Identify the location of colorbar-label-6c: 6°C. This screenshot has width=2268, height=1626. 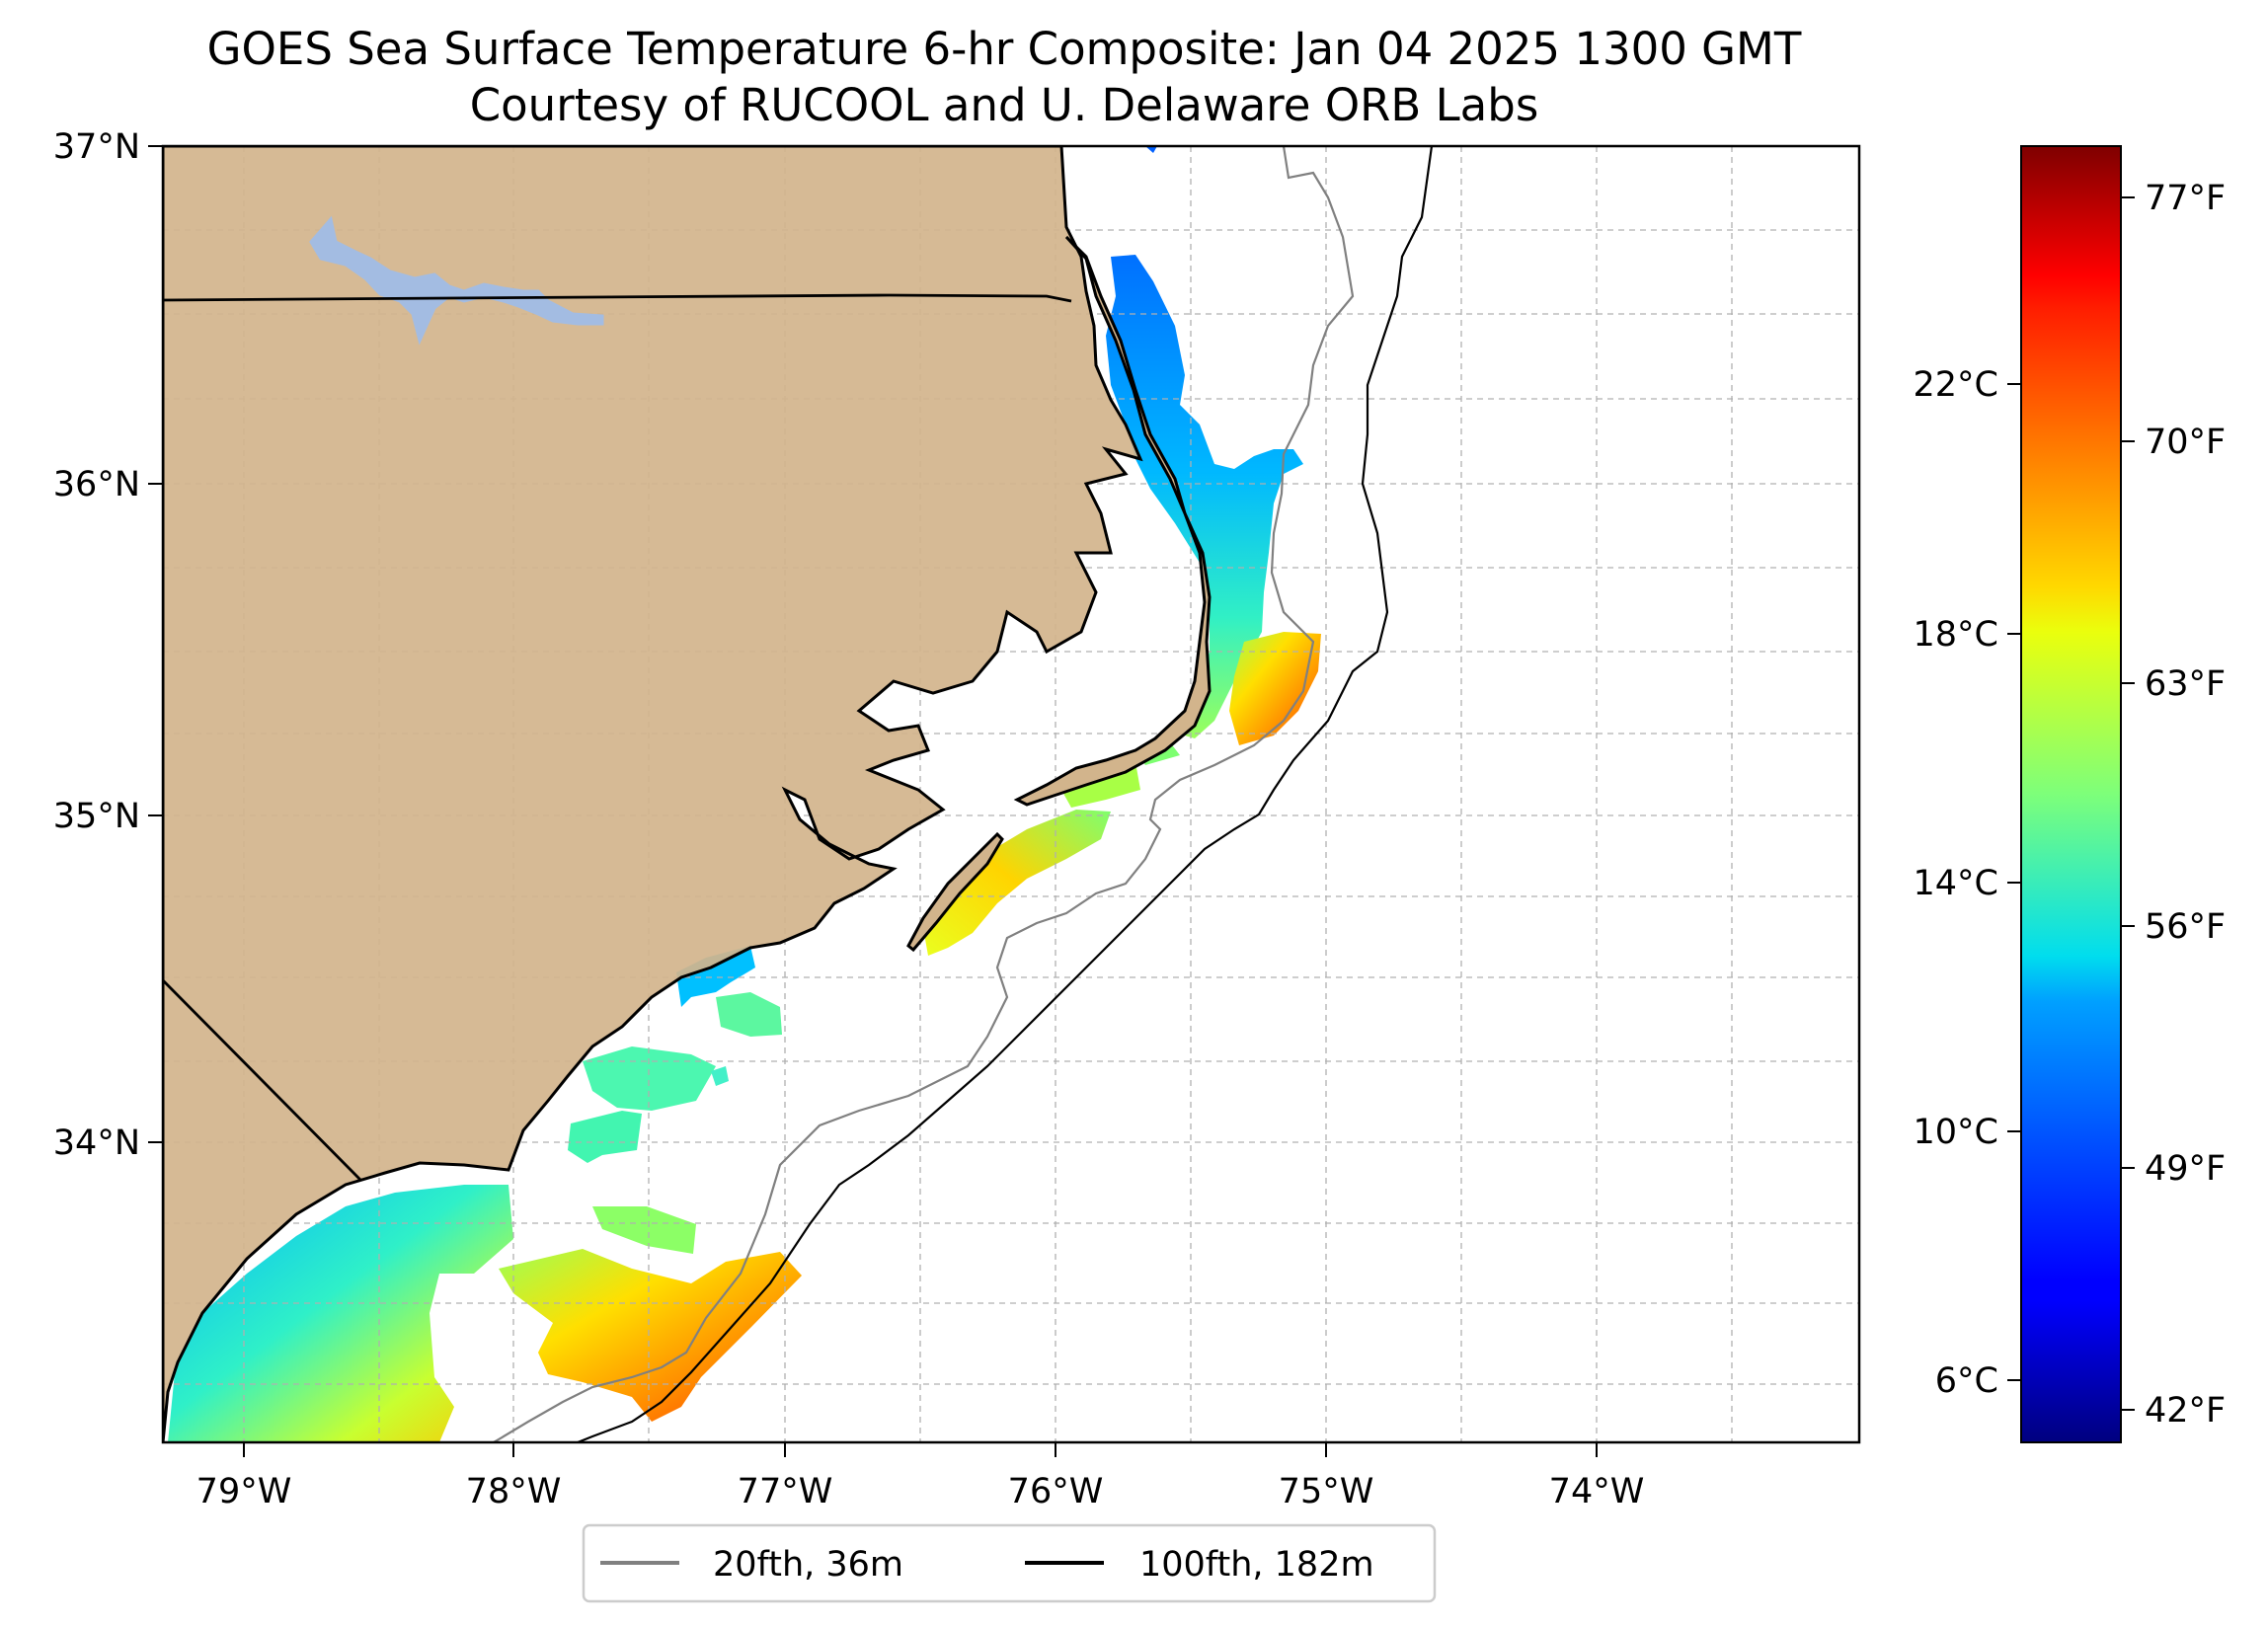
(1966, 1381).